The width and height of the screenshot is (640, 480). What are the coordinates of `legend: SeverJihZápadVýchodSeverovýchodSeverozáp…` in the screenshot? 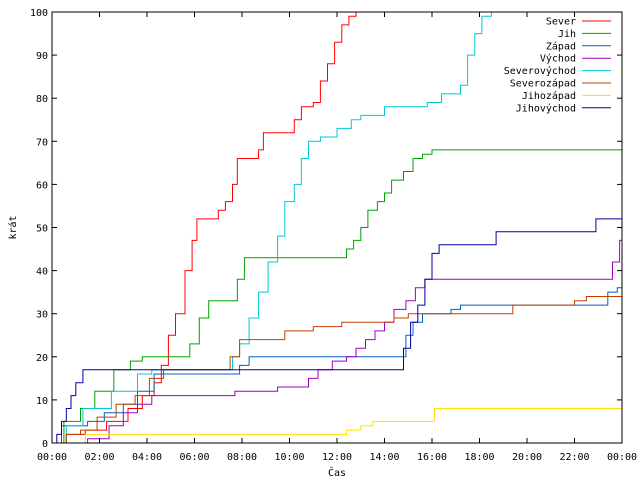 It's located at (557, 65).